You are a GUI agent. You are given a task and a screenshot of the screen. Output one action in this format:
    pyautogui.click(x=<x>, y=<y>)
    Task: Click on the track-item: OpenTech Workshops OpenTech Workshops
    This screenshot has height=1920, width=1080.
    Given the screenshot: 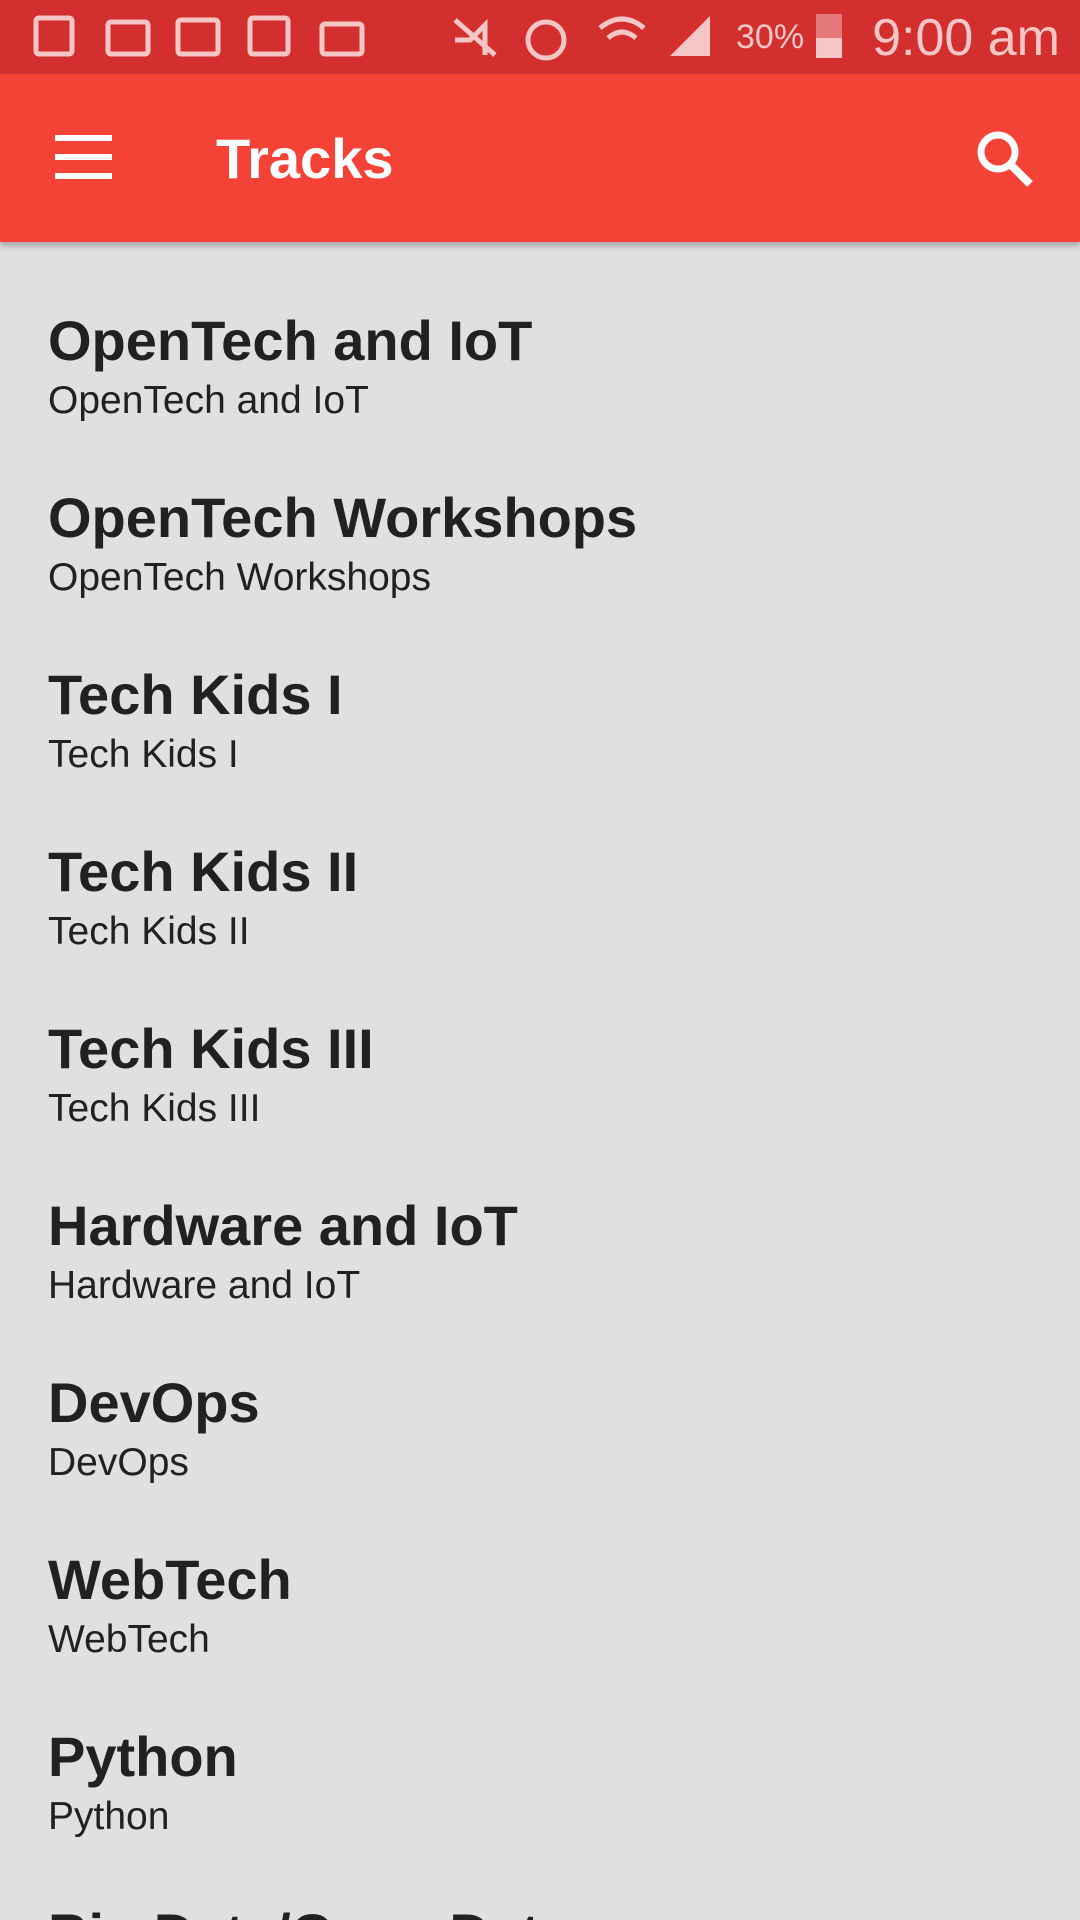 What is the action you would take?
    pyautogui.click(x=548, y=542)
    